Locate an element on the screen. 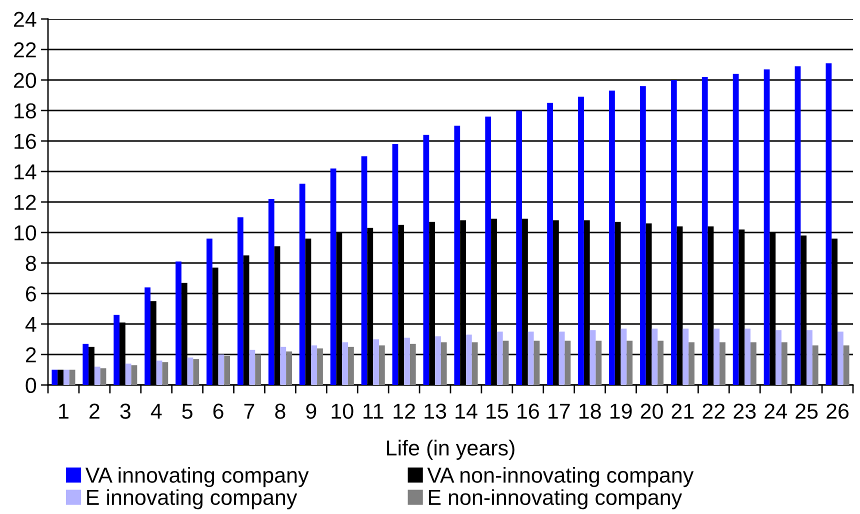 The height and width of the screenshot is (514, 860). x-tick-label: 1 is located at coordinates (63, 411).